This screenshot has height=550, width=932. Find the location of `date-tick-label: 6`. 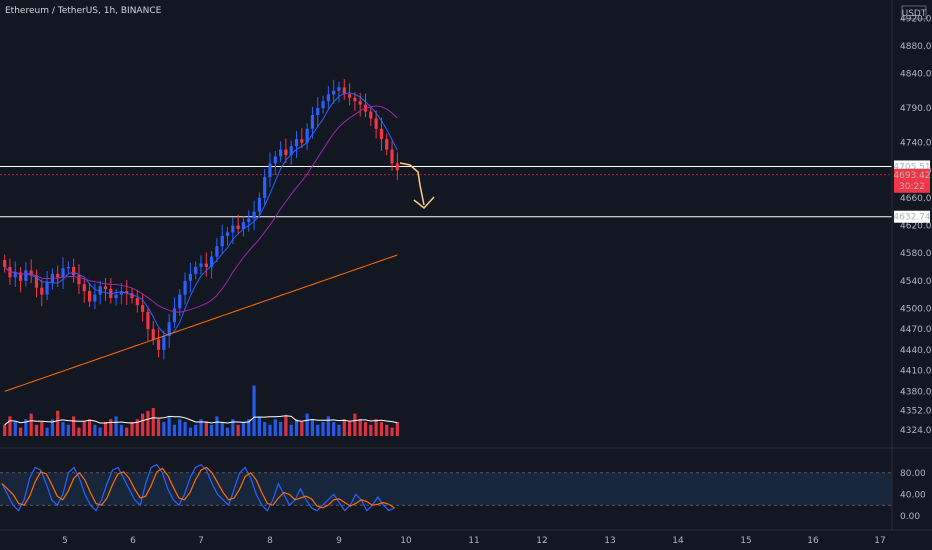

date-tick-label: 6 is located at coordinates (133, 541).